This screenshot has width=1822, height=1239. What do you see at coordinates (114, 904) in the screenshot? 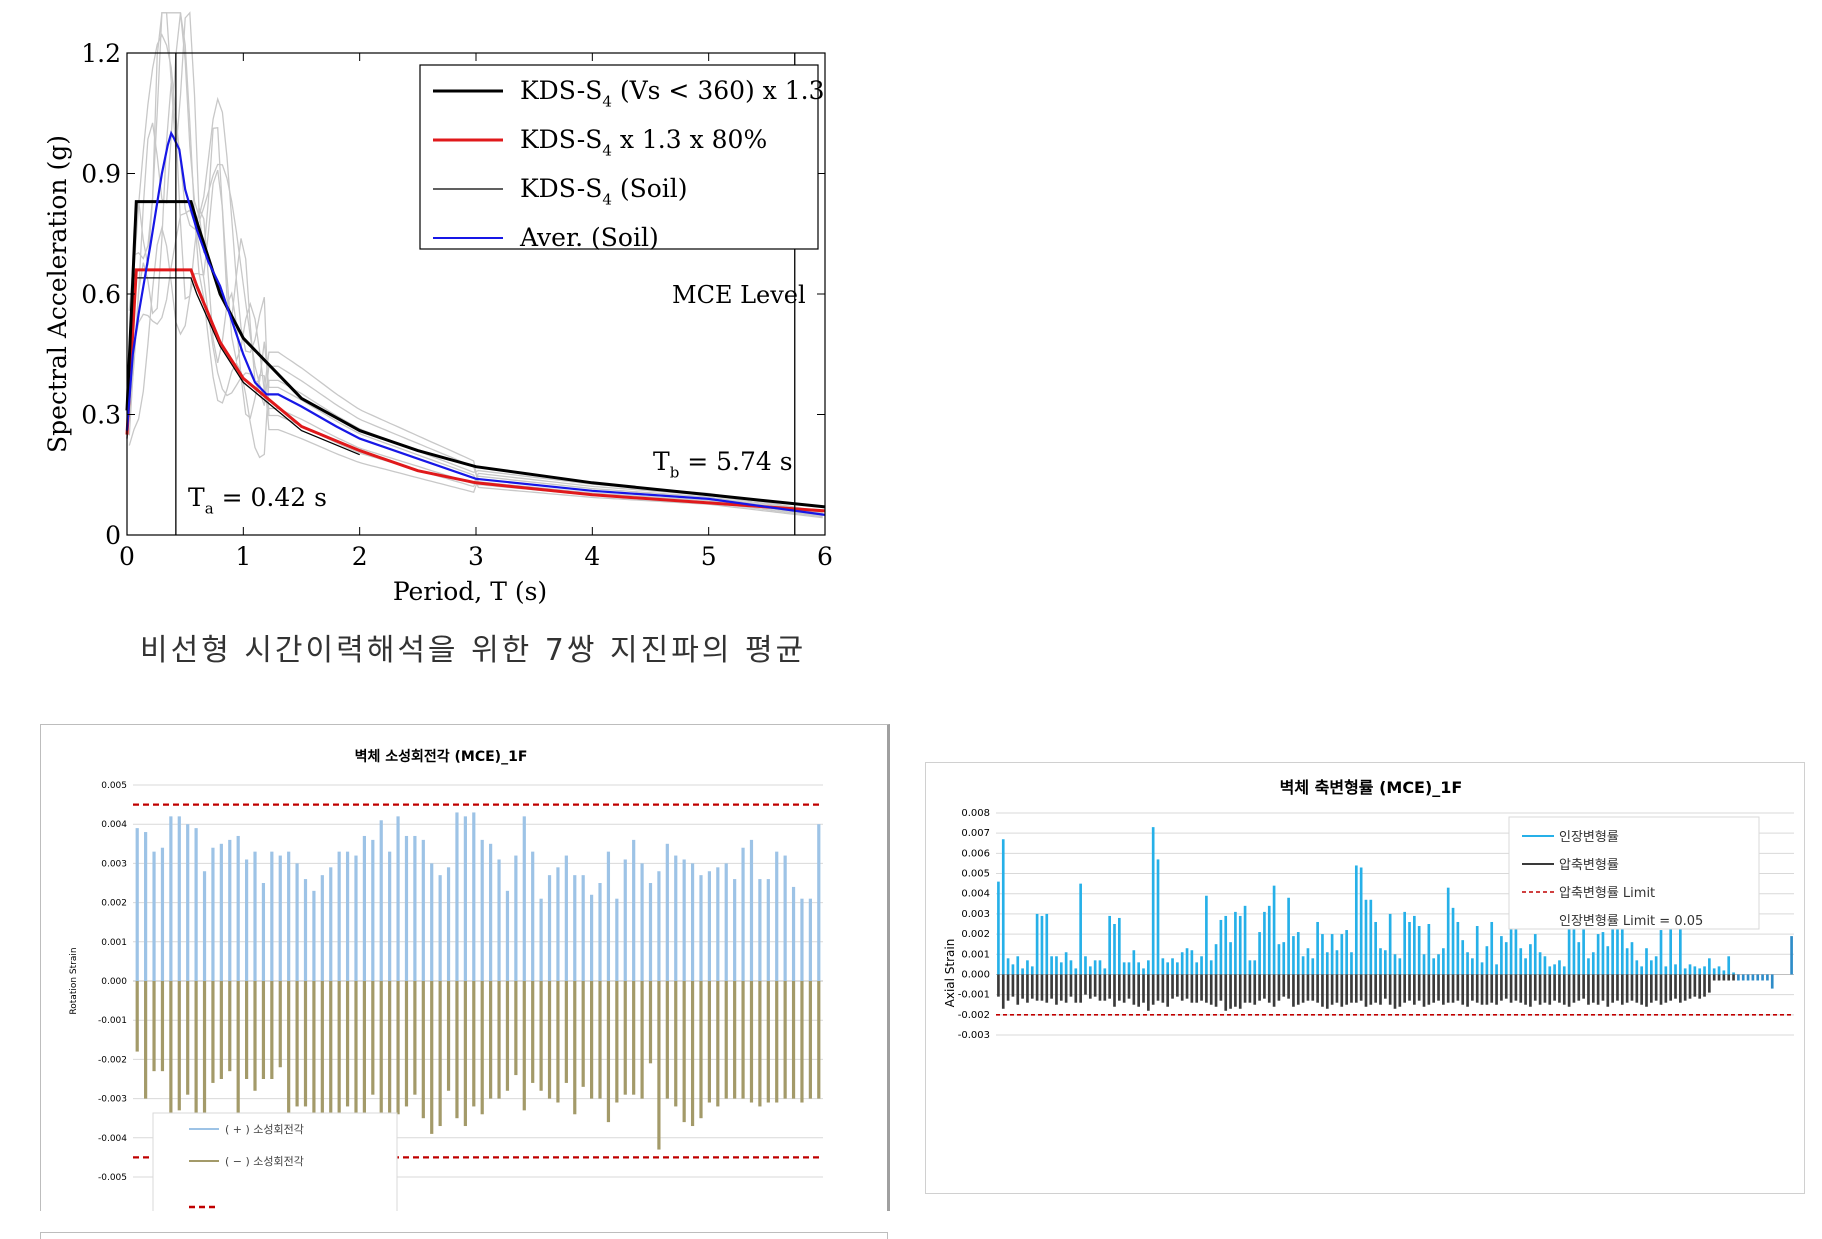
I see `rotation-ytick-label: 0.002` at bounding box center [114, 904].